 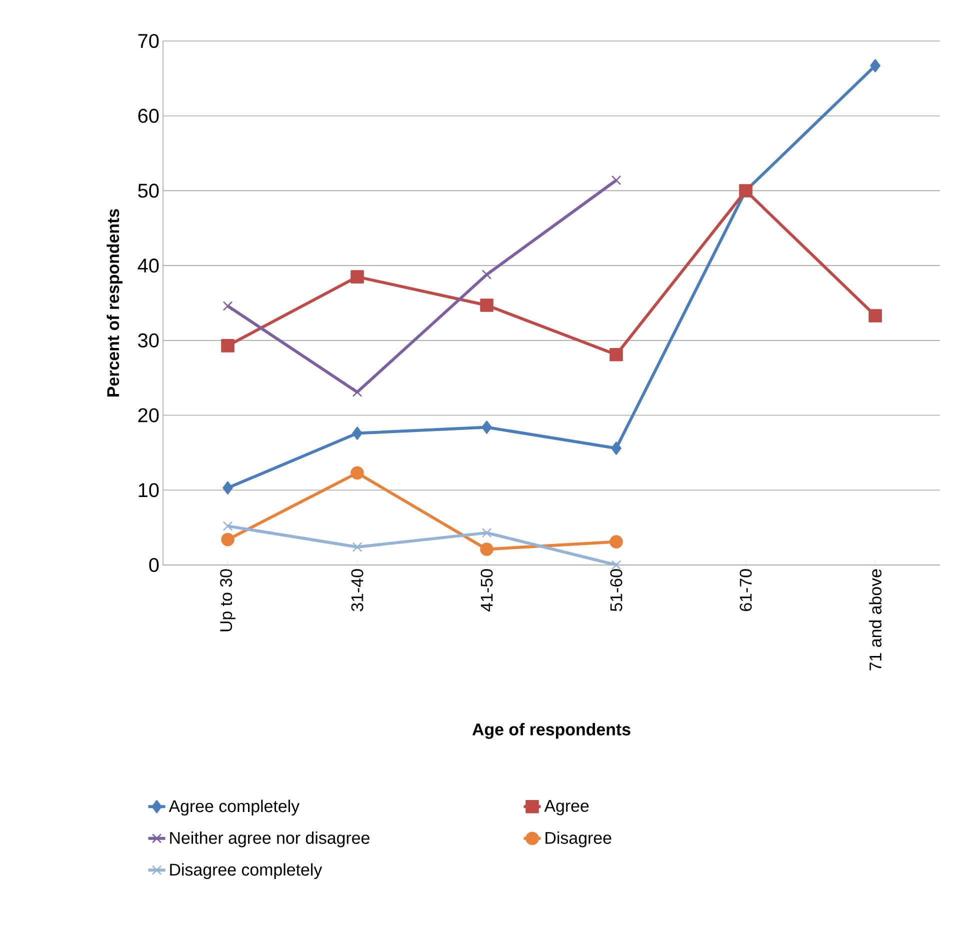 What do you see at coordinates (148, 41) in the screenshot?
I see `y-tick-label: 70` at bounding box center [148, 41].